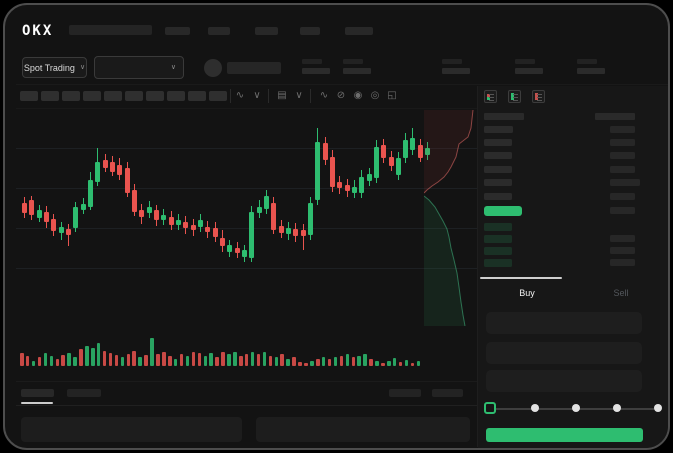 The height and width of the screenshot is (453, 673). What do you see at coordinates (110, 30) in the screenshot?
I see `search-input` at bounding box center [110, 30].